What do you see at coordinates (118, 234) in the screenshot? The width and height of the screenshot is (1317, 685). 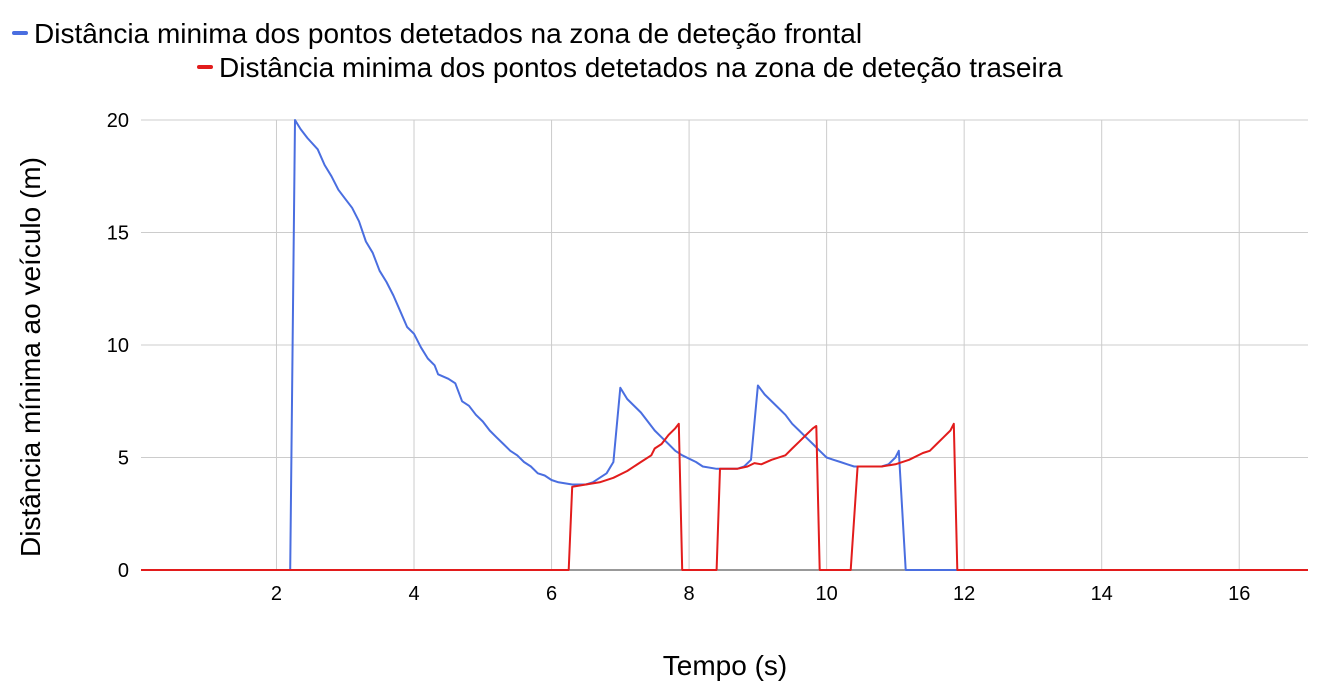 I see `y-tick-label: 15` at bounding box center [118, 234].